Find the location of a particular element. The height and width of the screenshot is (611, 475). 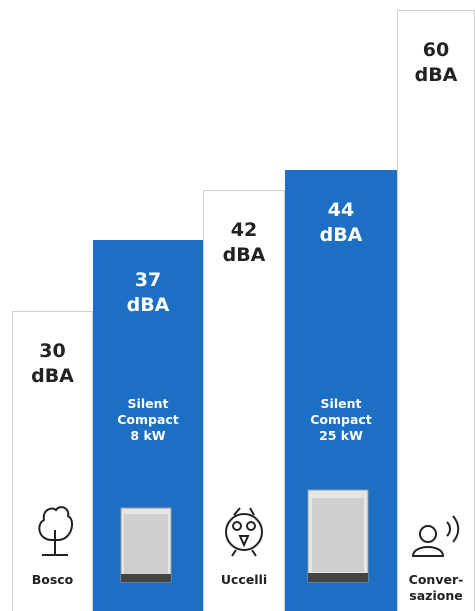

value-label: 37 dBA is located at coordinates (148, 293).